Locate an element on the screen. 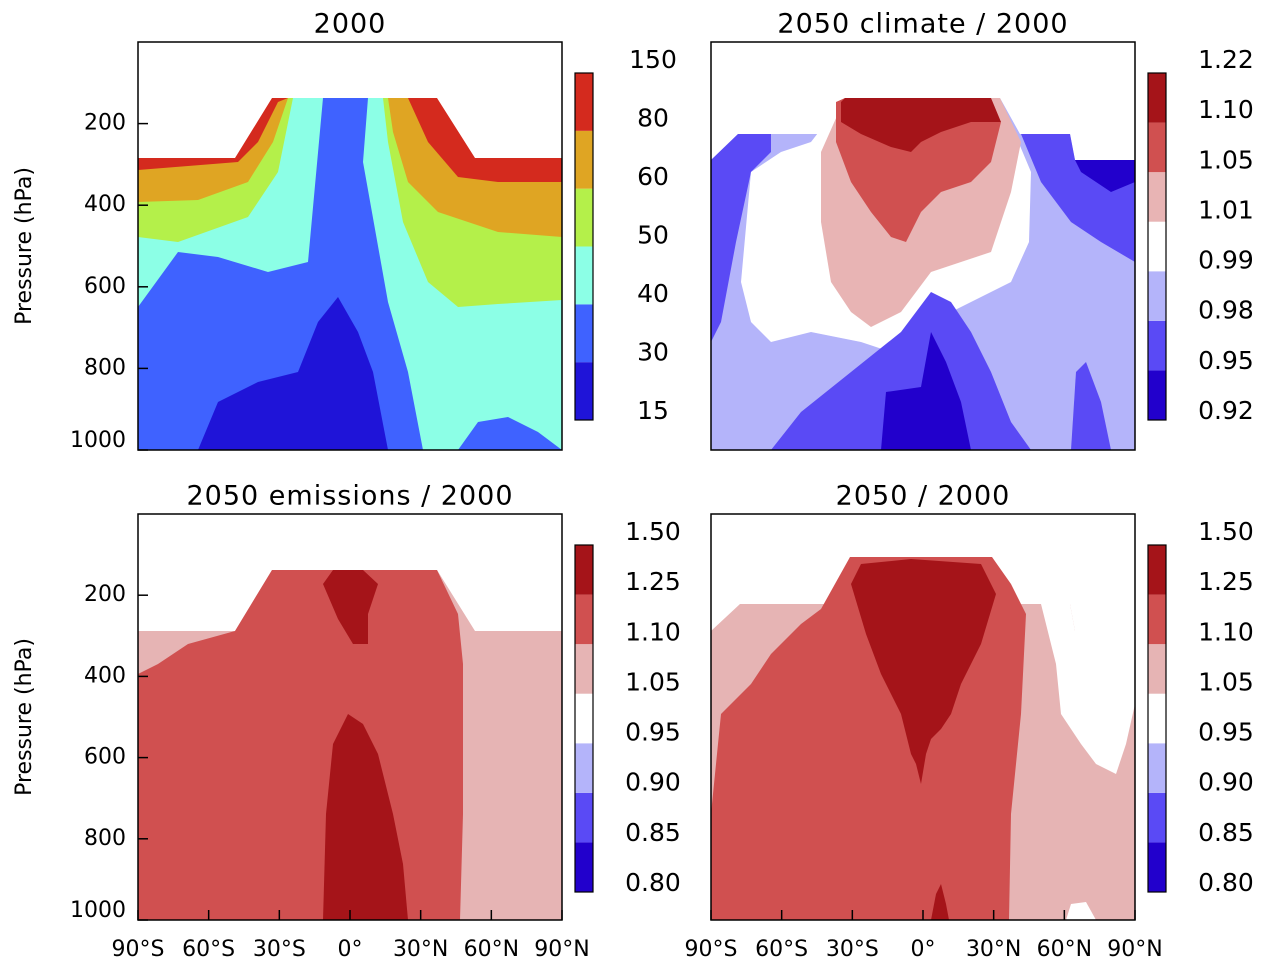  colorbar-label: 1.22 is located at coordinates (1226, 59).